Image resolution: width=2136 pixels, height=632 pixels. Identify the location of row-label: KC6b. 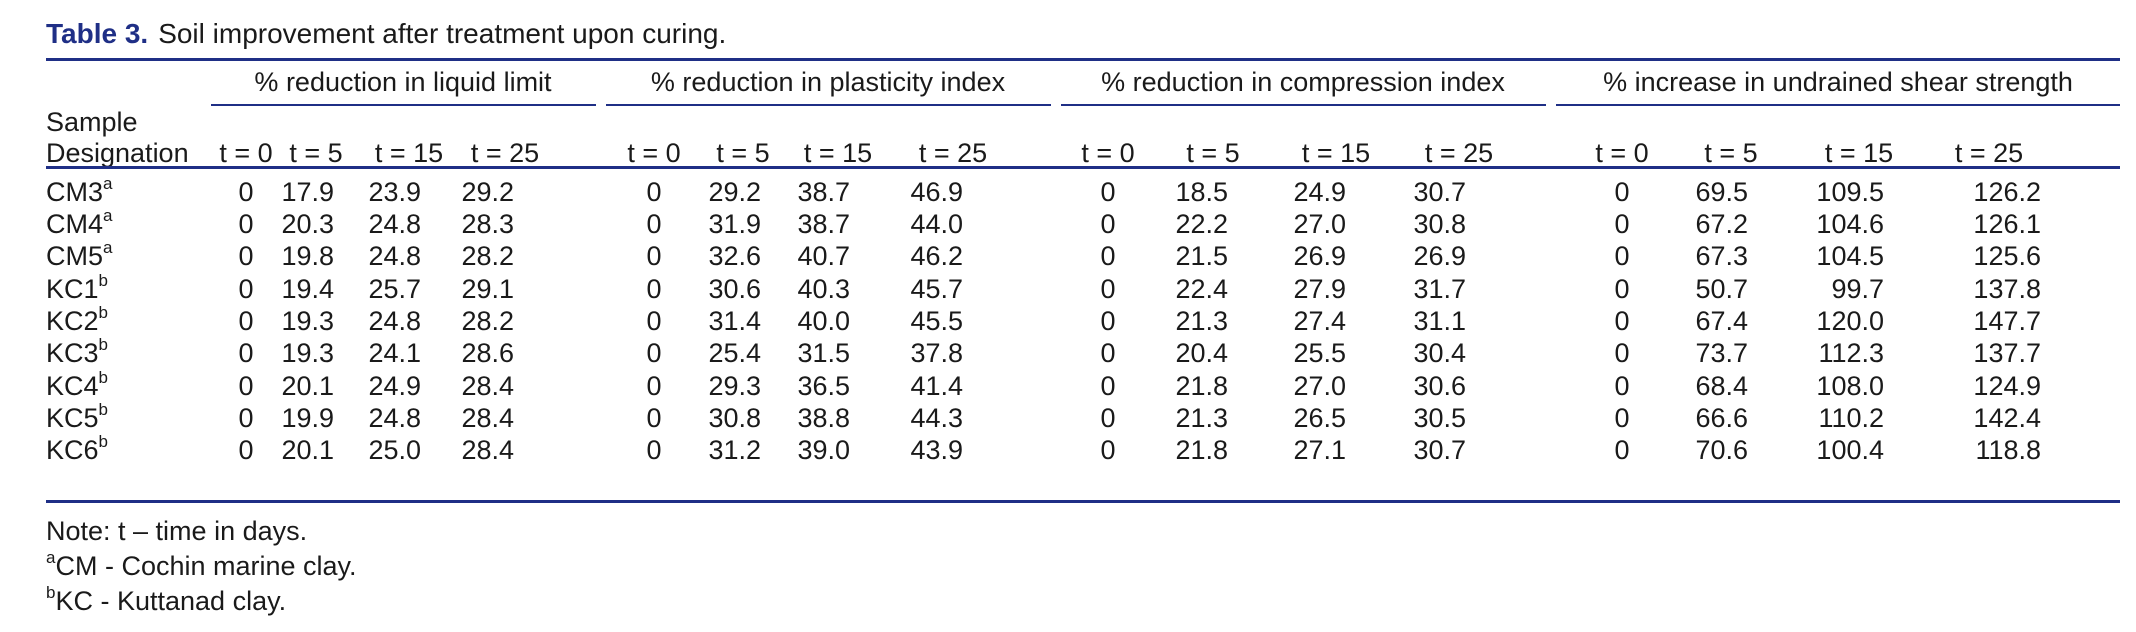
(77, 449).